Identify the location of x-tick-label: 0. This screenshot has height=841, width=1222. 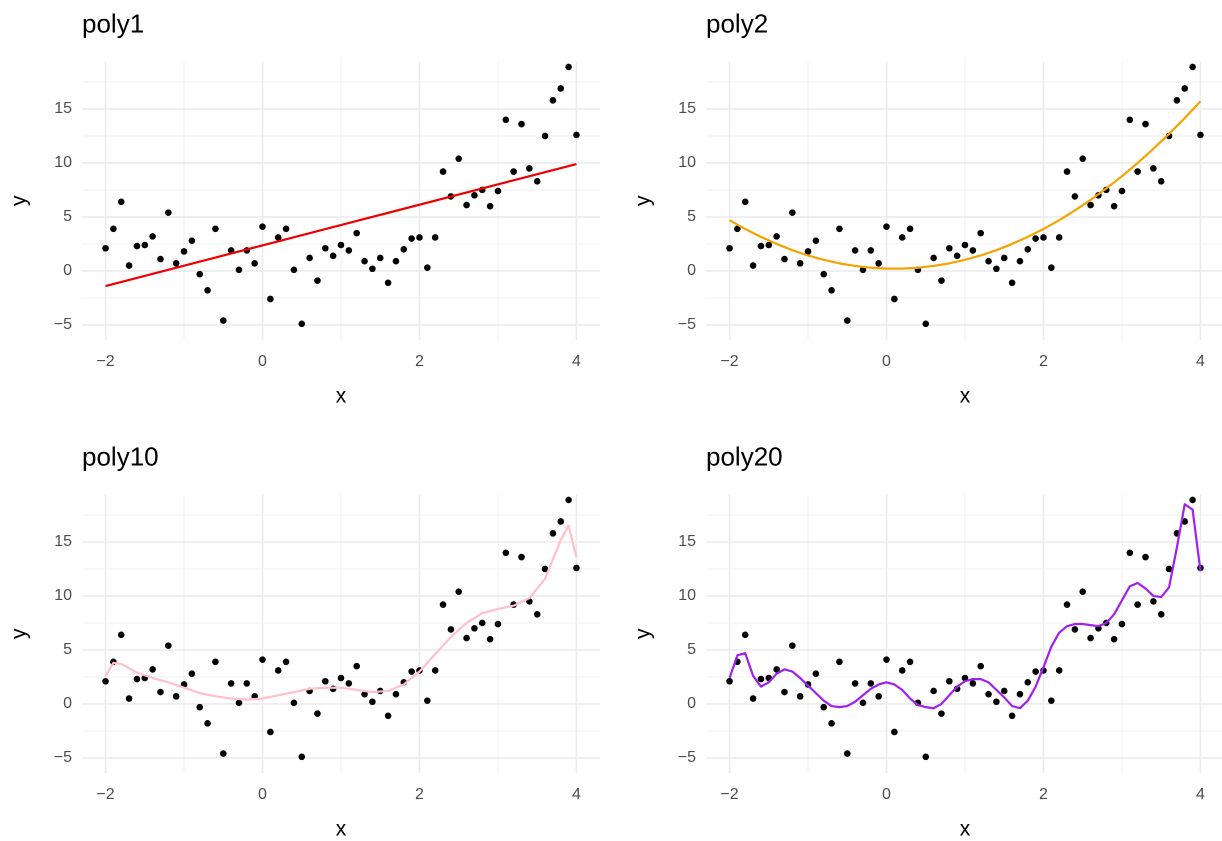
(262, 361).